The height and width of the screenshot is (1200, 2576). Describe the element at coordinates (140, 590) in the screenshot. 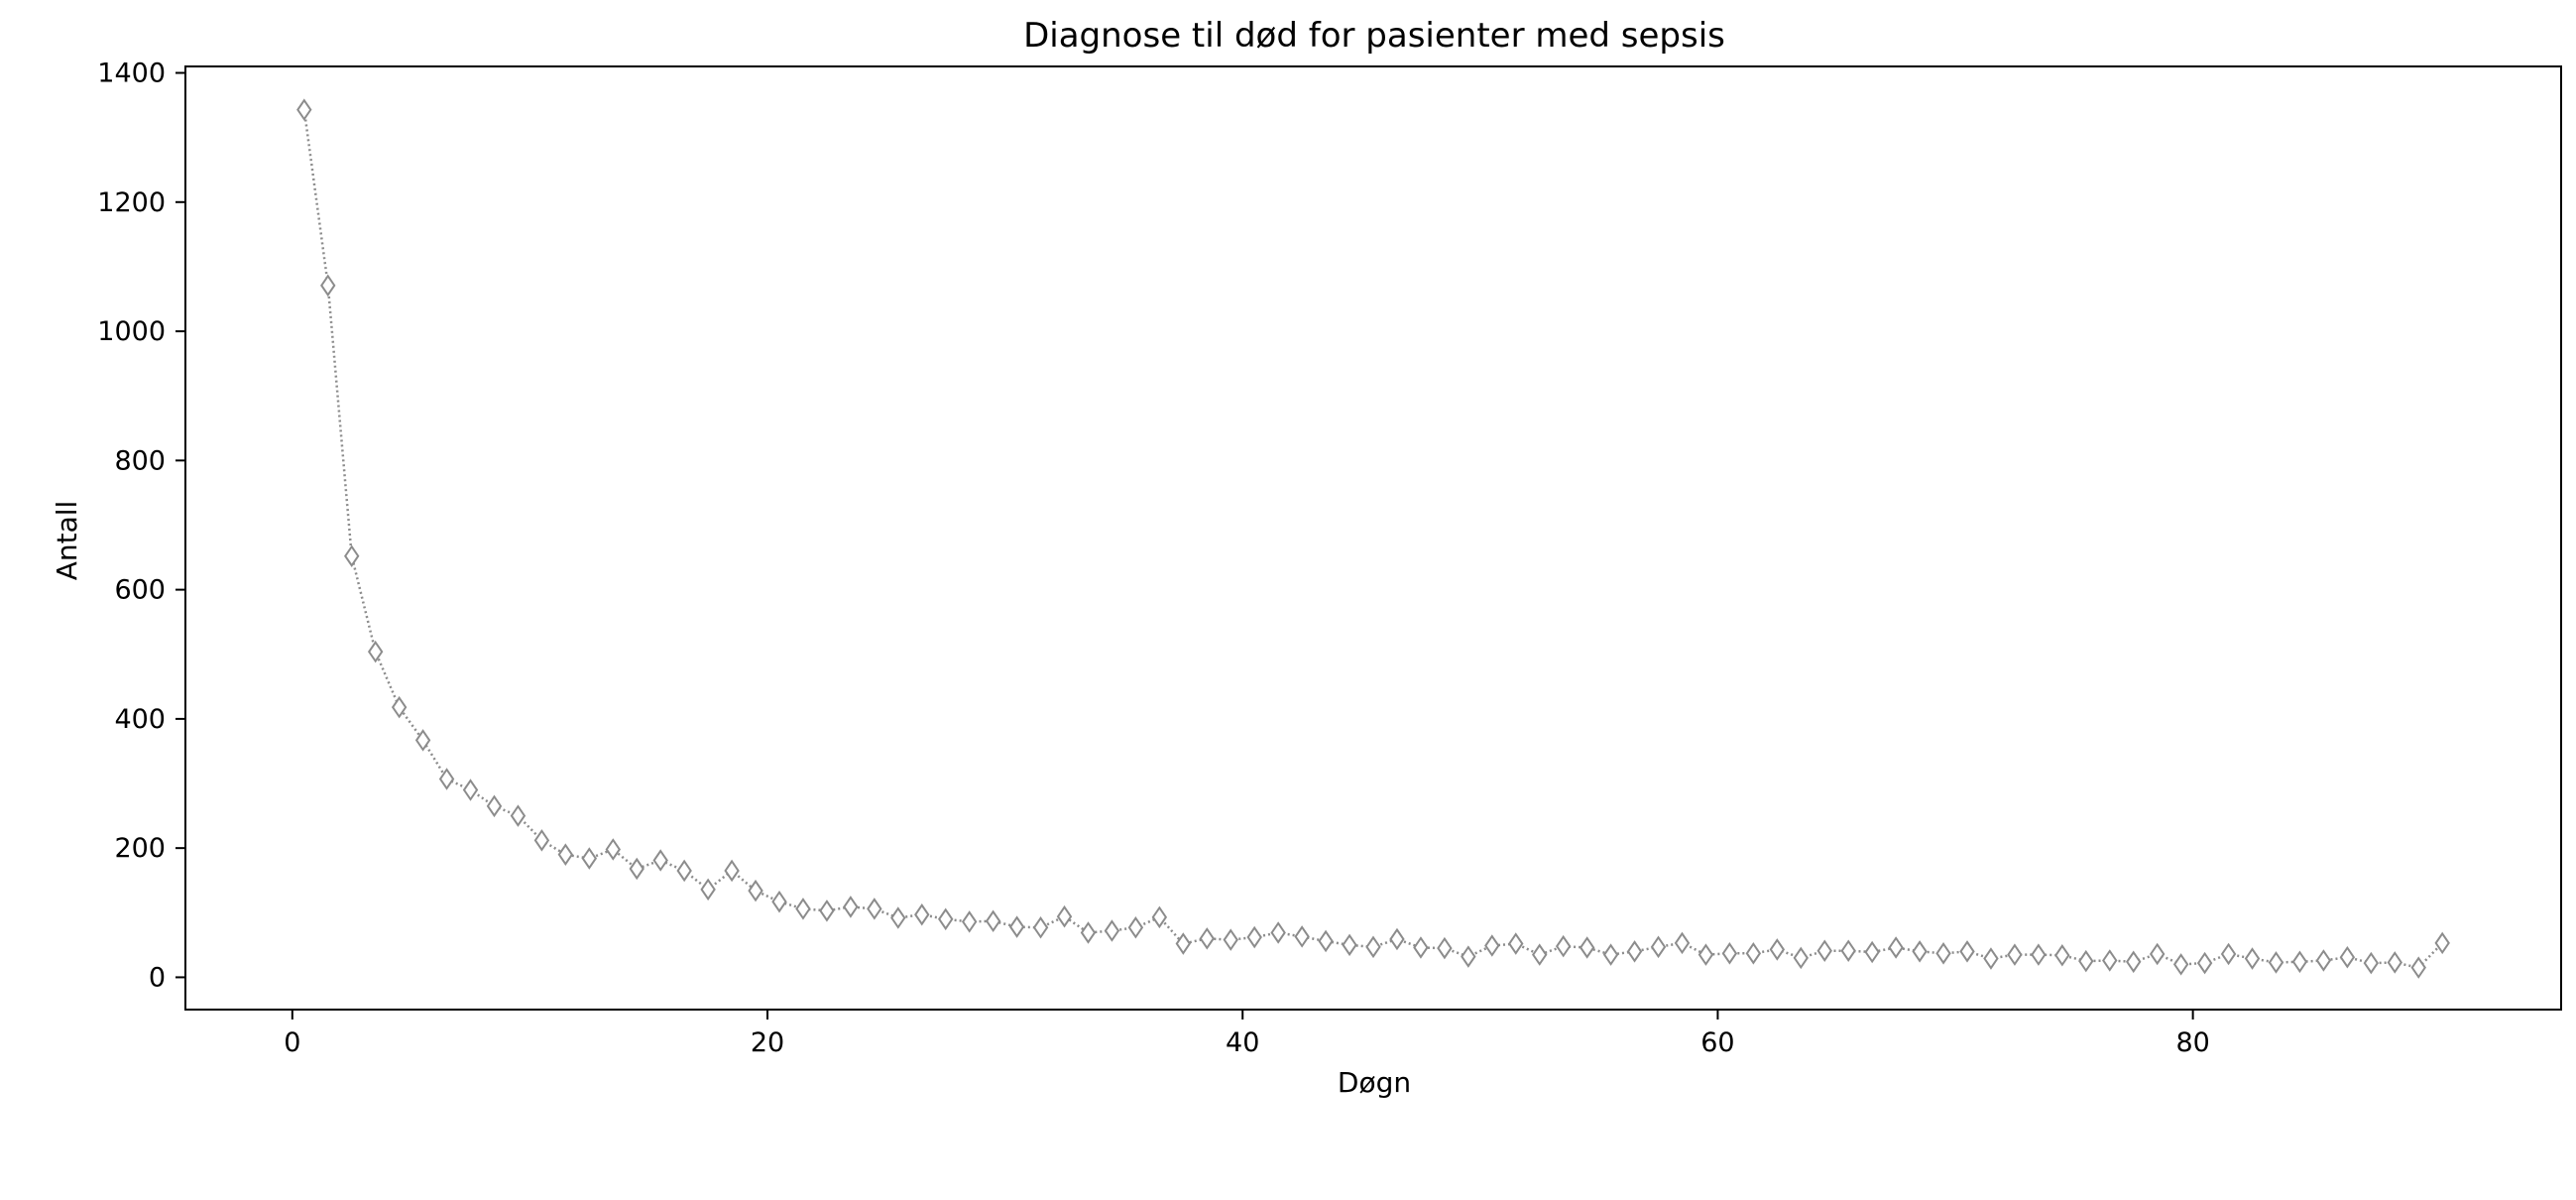

I see `y-tick-label: 600` at that location.